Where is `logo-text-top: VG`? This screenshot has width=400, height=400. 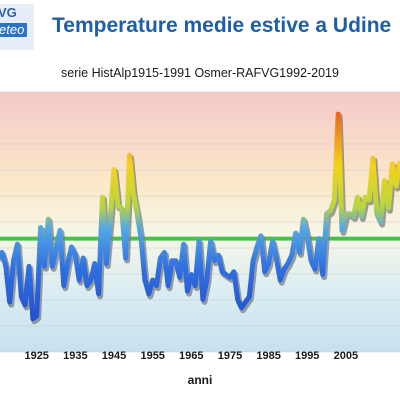 logo-text-top: VG is located at coordinates (8, 12).